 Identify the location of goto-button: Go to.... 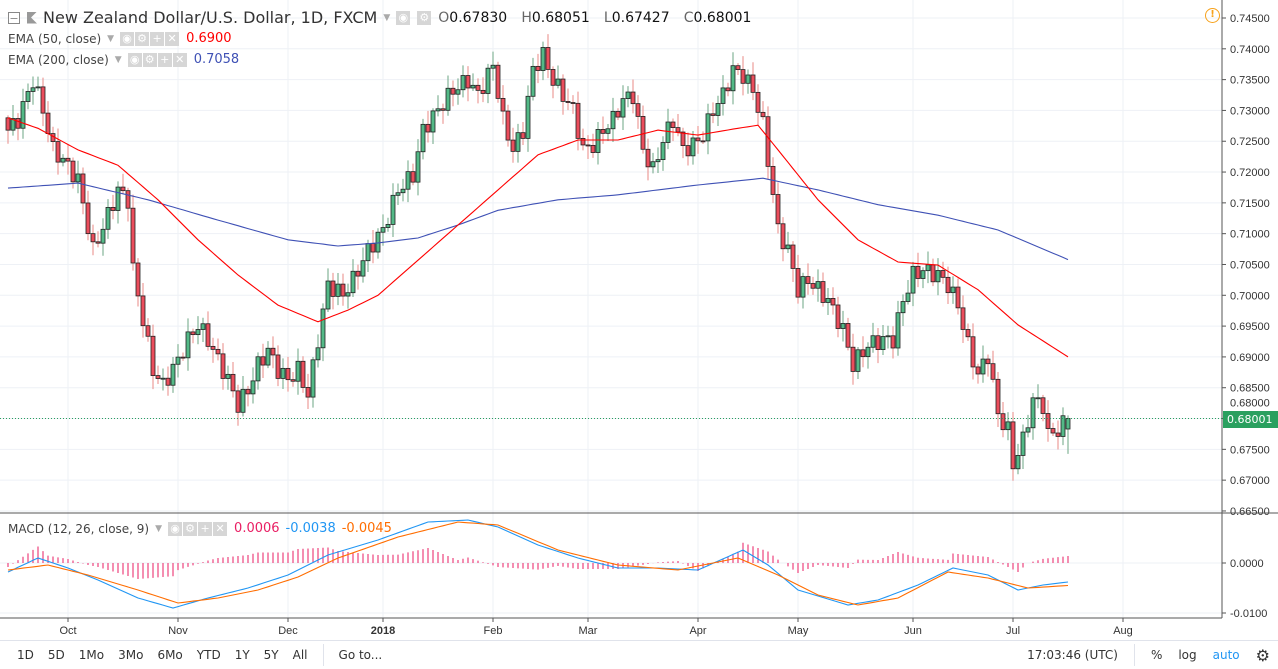
(360, 655).